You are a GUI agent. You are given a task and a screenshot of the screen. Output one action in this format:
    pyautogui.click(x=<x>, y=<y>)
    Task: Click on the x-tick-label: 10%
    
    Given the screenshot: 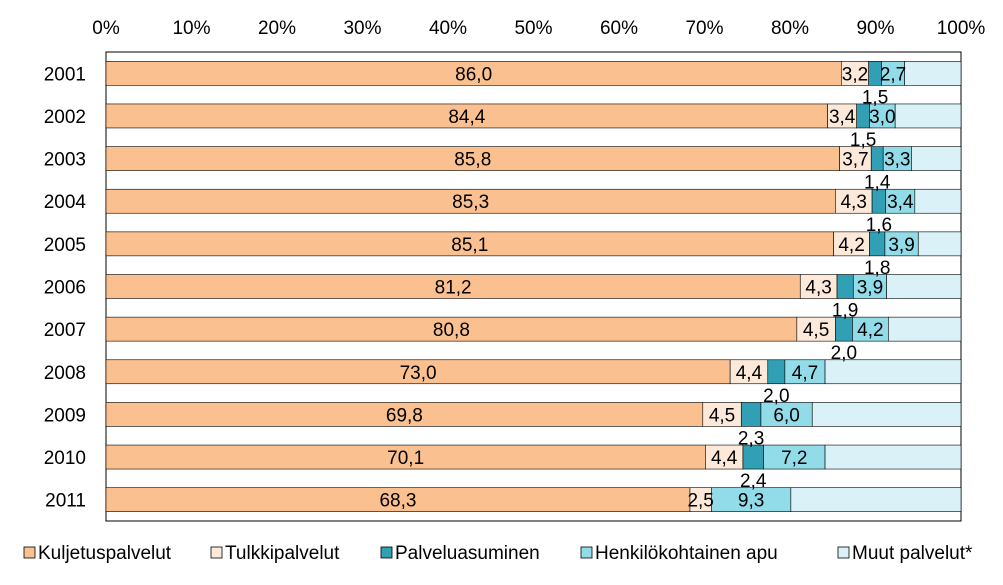 What is the action you would take?
    pyautogui.click(x=191, y=28)
    